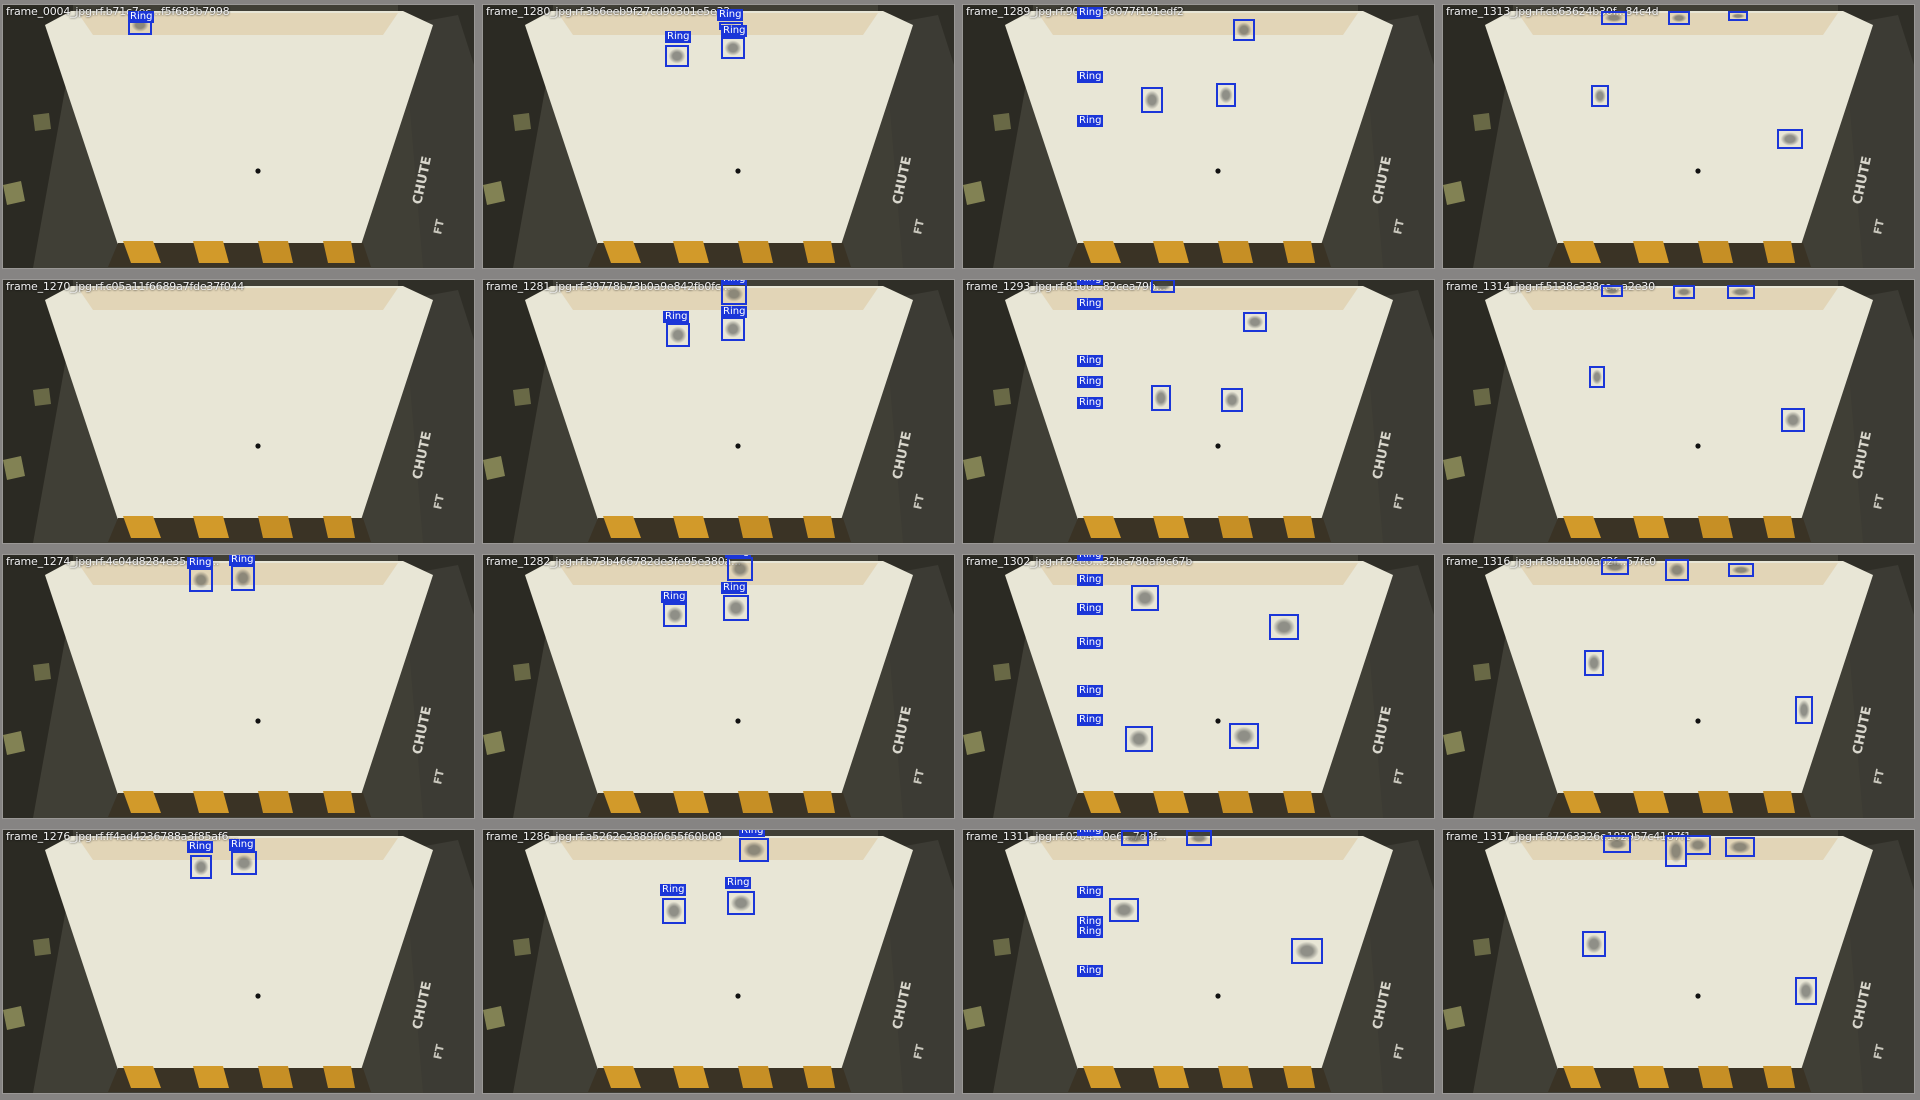  What do you see at coordinates (1079, 561) in the screenshot?
I see `frame-filename: frame_1302_jpg.rf.9ee6...32bc780af9c67b` at bounding box center [1079, 561].